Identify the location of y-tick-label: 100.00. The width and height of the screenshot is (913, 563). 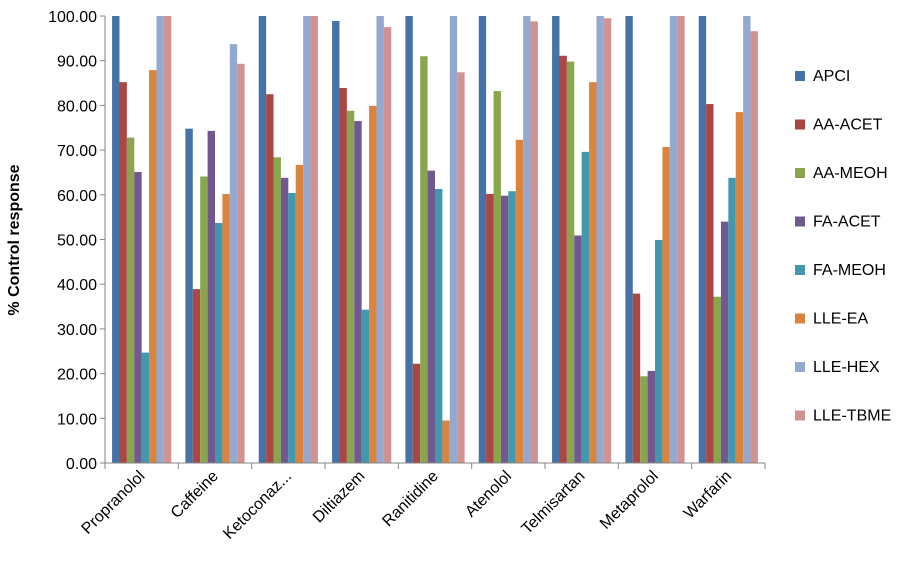
(72, 17).